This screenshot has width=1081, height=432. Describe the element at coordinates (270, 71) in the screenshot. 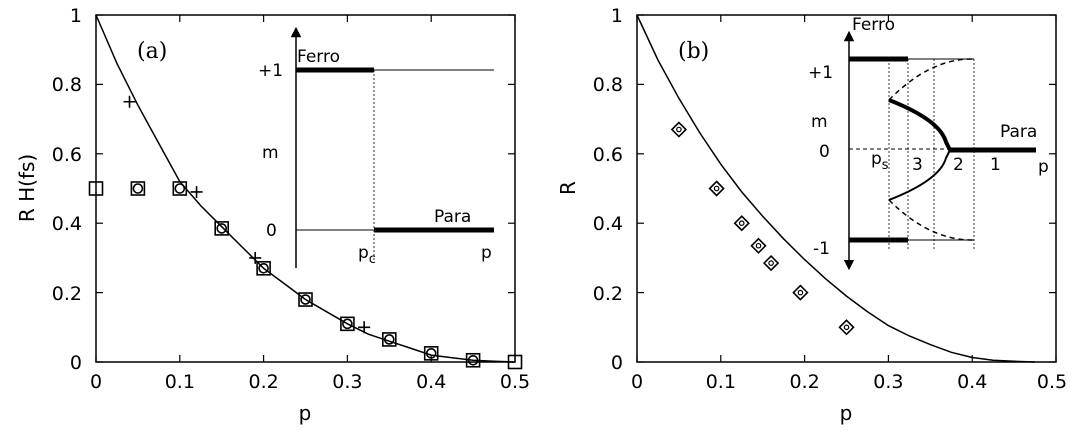

I see `inset-a-ytick-plus1: +1` at that location.